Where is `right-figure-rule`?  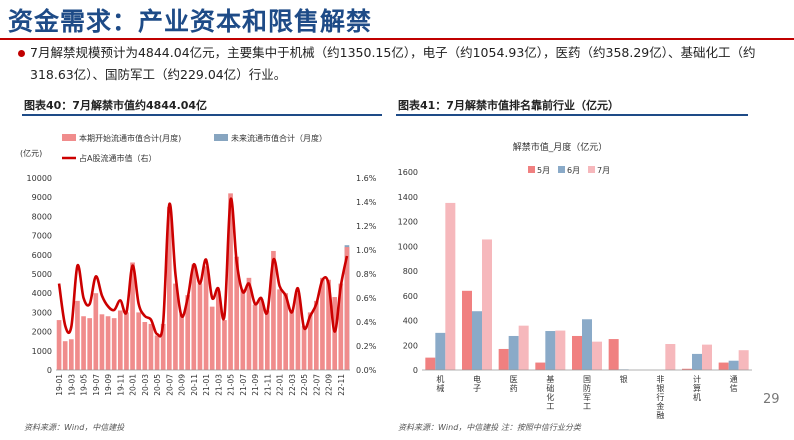
right-figure-rule is located at coordinates (572, 115).